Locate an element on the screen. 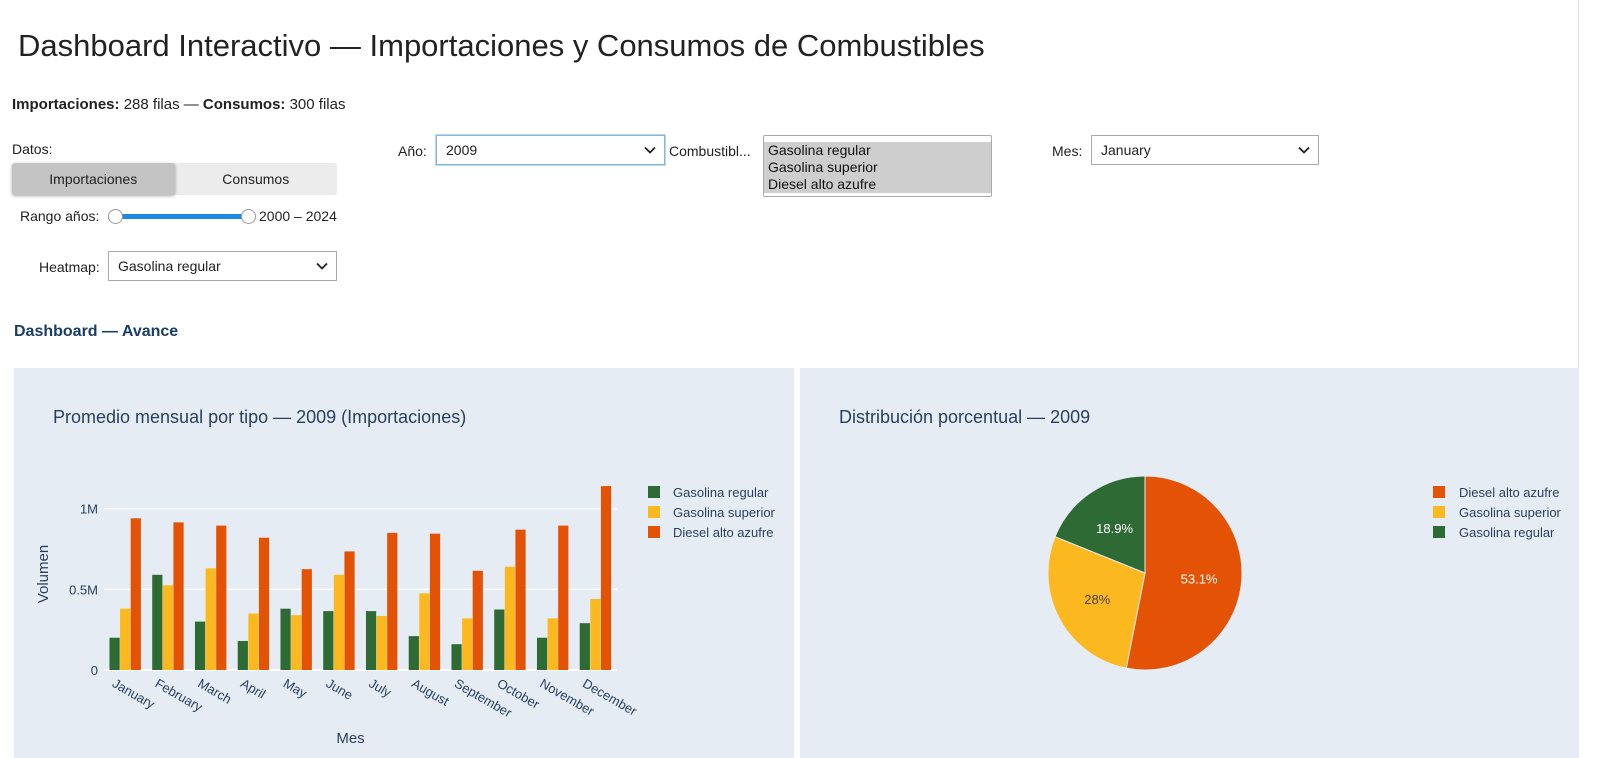 The width and height of the screenshot is (1600, 758). year-range-track is located at coordinates (182, 216).